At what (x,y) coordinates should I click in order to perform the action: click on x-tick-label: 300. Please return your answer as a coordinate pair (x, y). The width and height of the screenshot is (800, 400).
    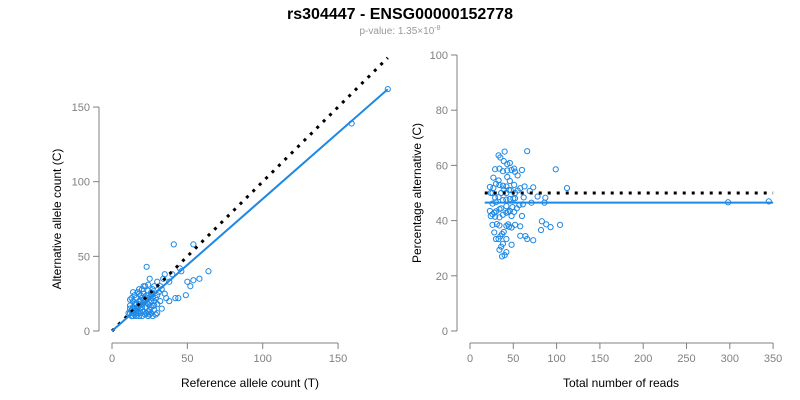
    Looking at the image, I should click on (730, 359).